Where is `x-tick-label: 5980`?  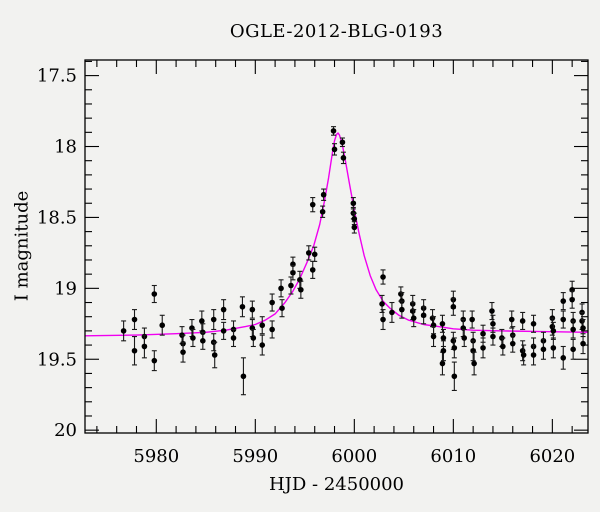 x-tick-label: 5980 is located at coordinates (156, 456).